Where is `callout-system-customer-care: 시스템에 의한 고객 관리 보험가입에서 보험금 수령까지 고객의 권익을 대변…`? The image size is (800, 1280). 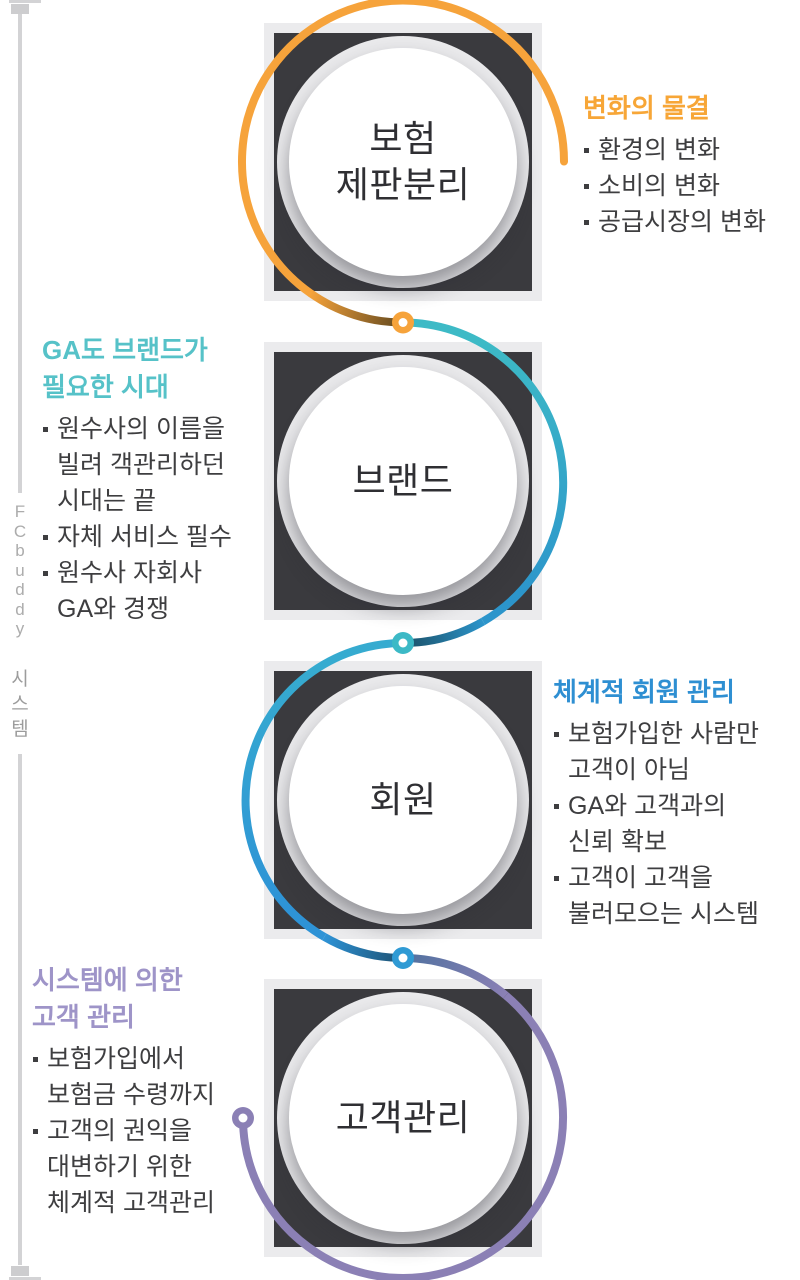
callout-system-customer-care: 시스템에 의한 고객 관리 보험가입에서 보험금 수령까지 고객의 권익을 대변… is located at coordinates (123, 1091).